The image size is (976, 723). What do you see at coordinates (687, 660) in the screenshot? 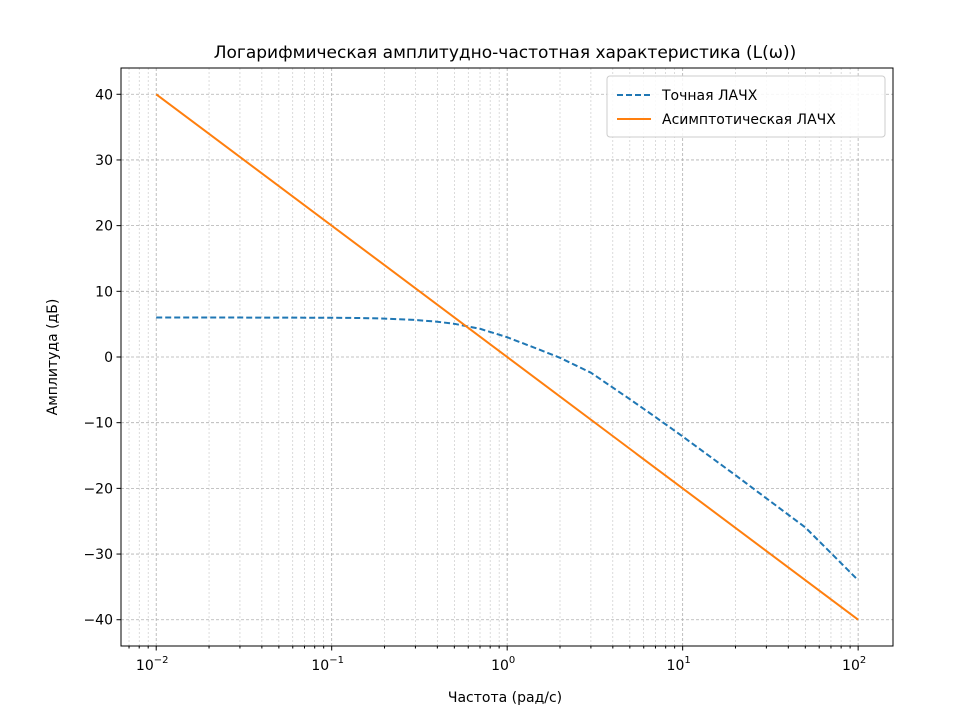
I see `x-tick-exponent: 1` at bounding box center [687, 660].